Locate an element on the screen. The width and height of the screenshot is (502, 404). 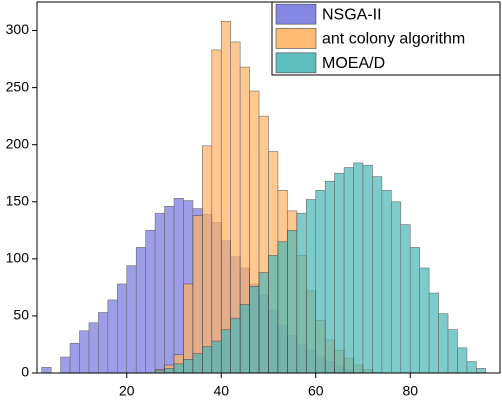
legend-label: MOEA/D is located at coordinates (353, 63).